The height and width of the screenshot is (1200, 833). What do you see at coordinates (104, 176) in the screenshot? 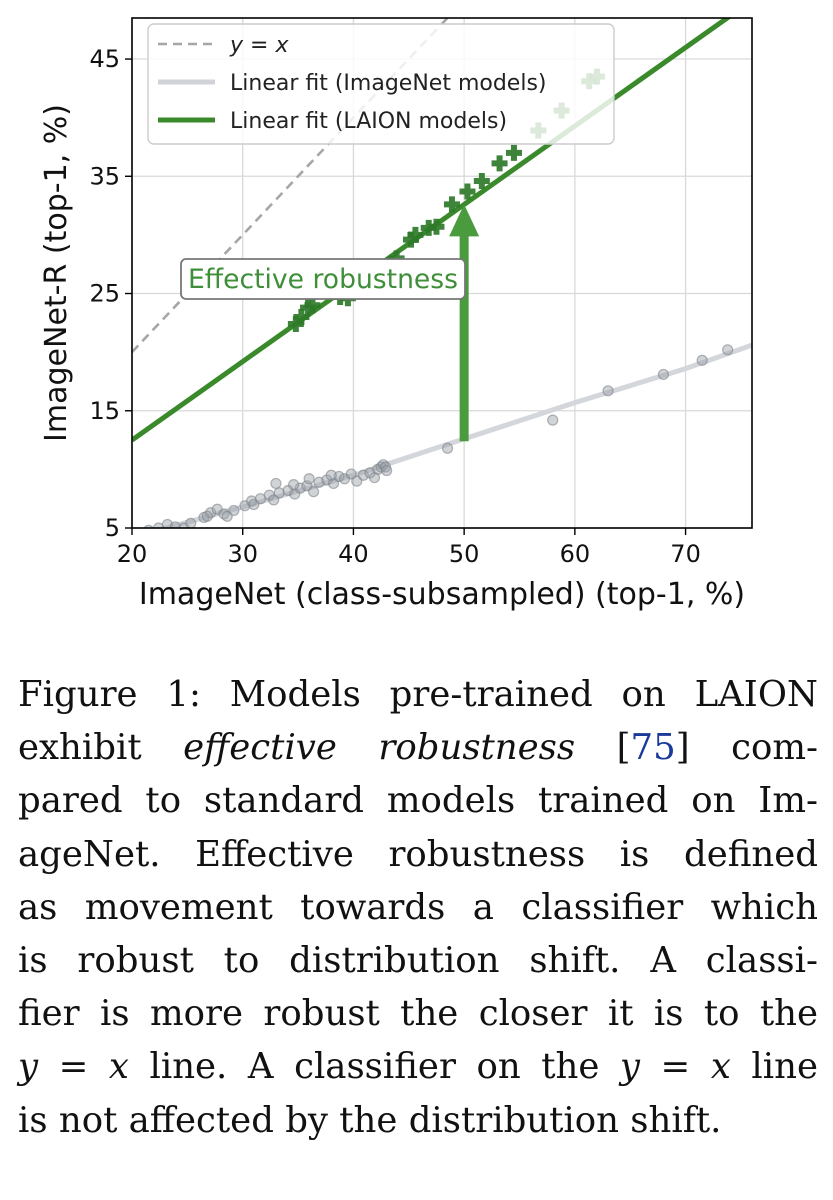
I see `y-tick-label: 35` at bounding box center [104, 176].